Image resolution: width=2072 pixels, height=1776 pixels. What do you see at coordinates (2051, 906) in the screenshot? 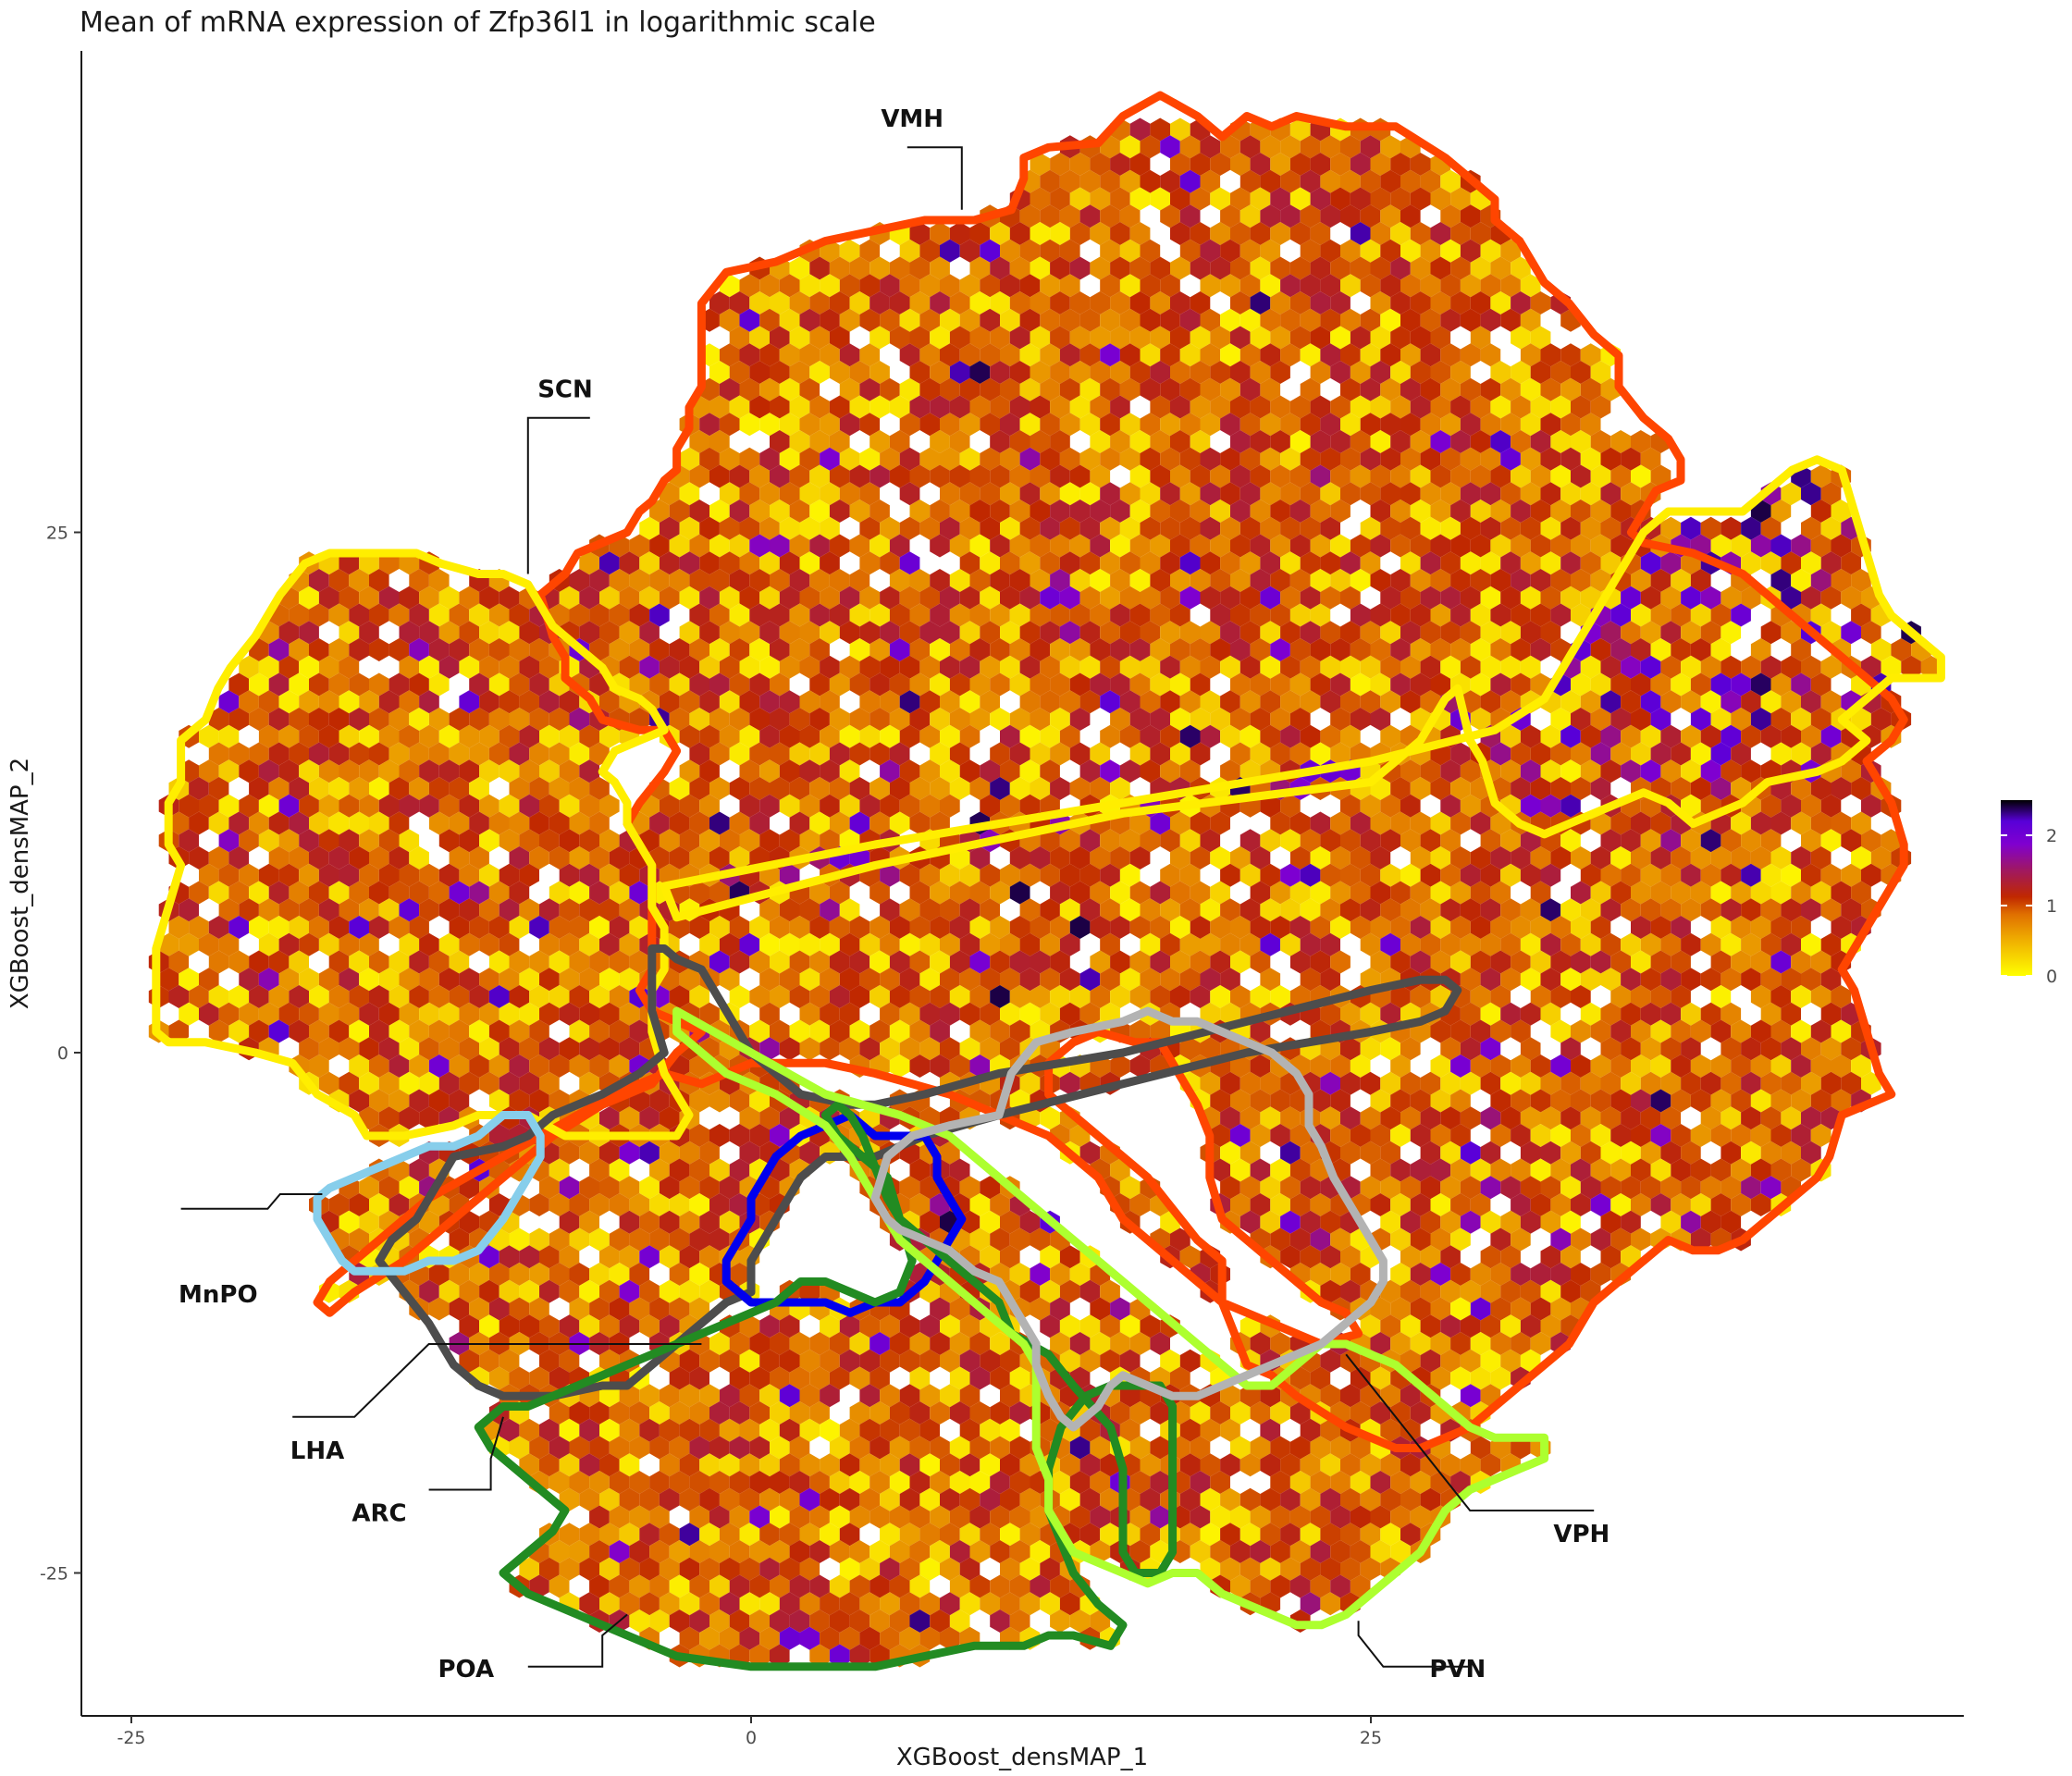
I see `colorbar-tick-label: 1` at bounding box center [2051, 906].